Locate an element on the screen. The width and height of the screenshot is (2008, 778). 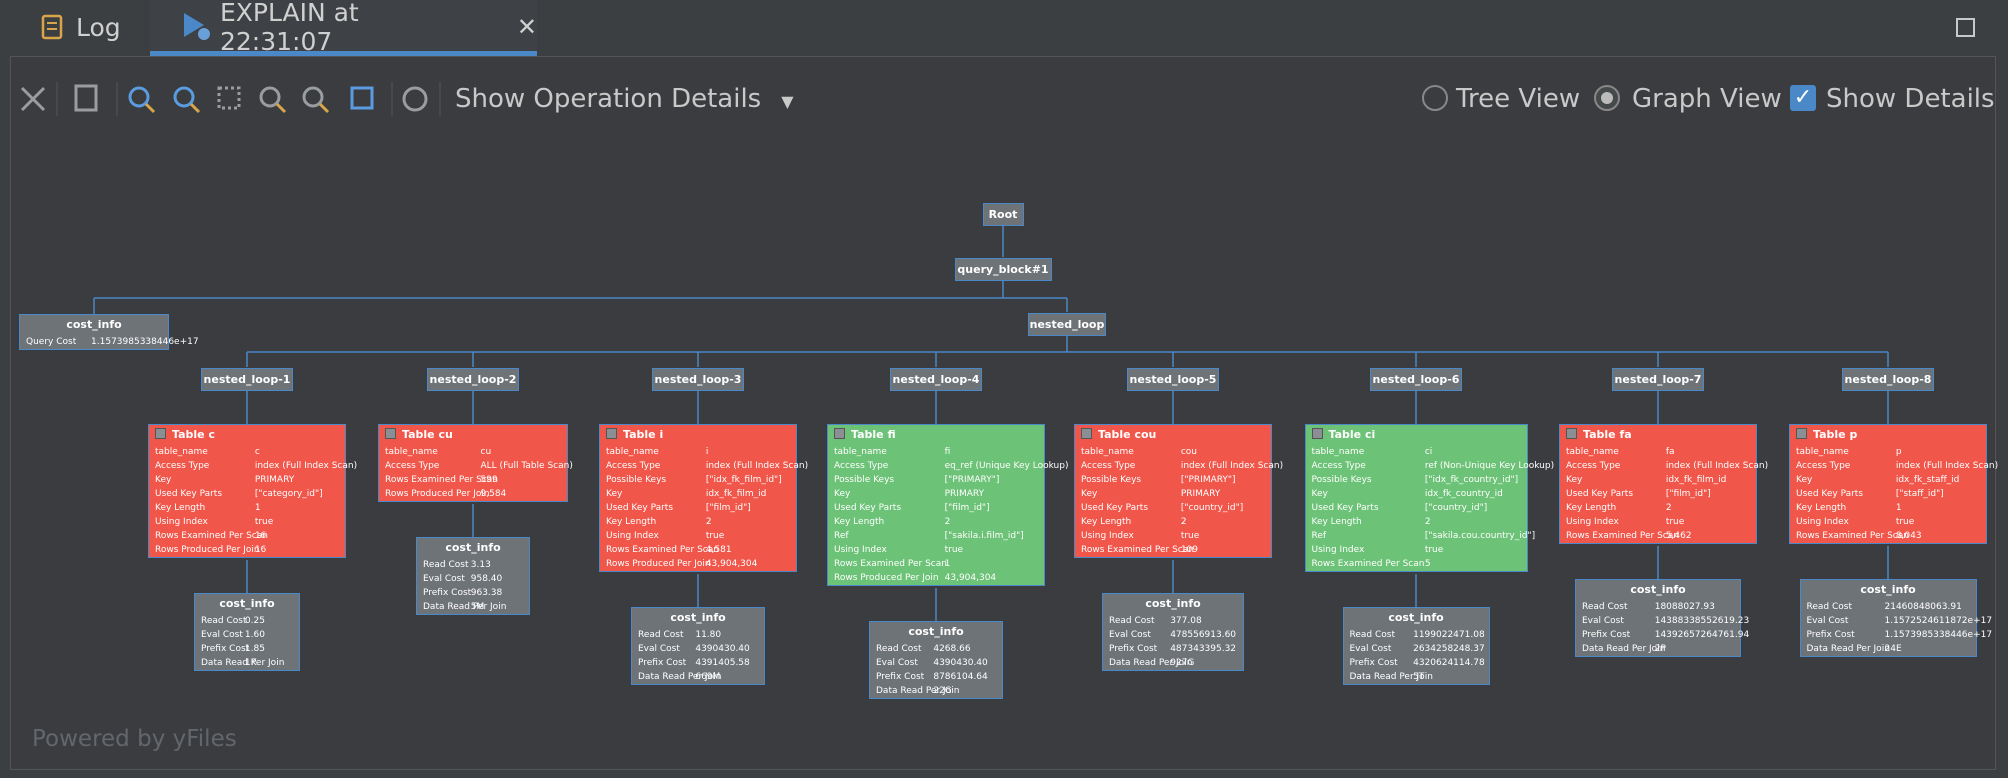
property-value: 2 is located at coordinates (947, 522).